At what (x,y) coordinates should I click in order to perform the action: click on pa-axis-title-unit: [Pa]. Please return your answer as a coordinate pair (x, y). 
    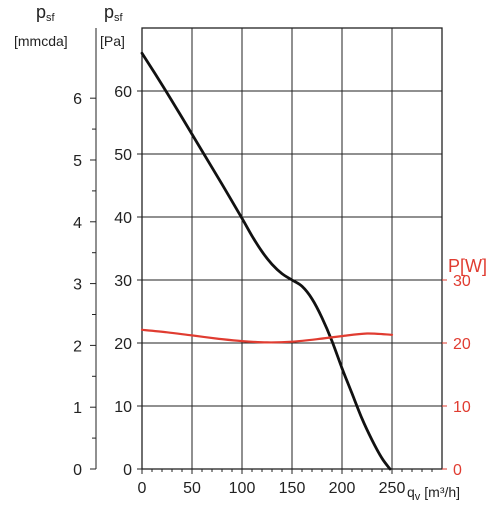
    Looking at the image, I should click on (112, 41).